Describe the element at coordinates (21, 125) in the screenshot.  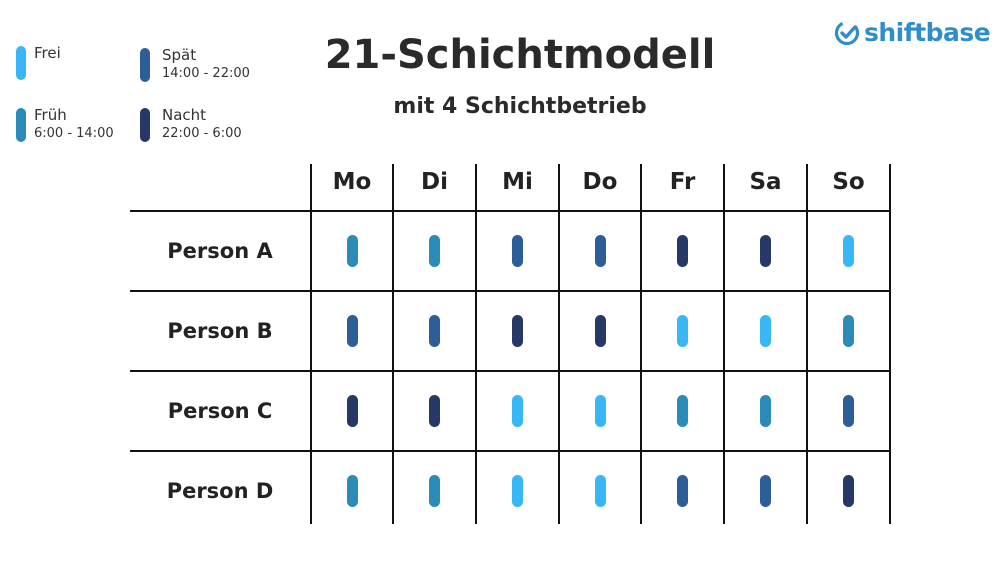
I see `legend-swatch-frueh` at that location.